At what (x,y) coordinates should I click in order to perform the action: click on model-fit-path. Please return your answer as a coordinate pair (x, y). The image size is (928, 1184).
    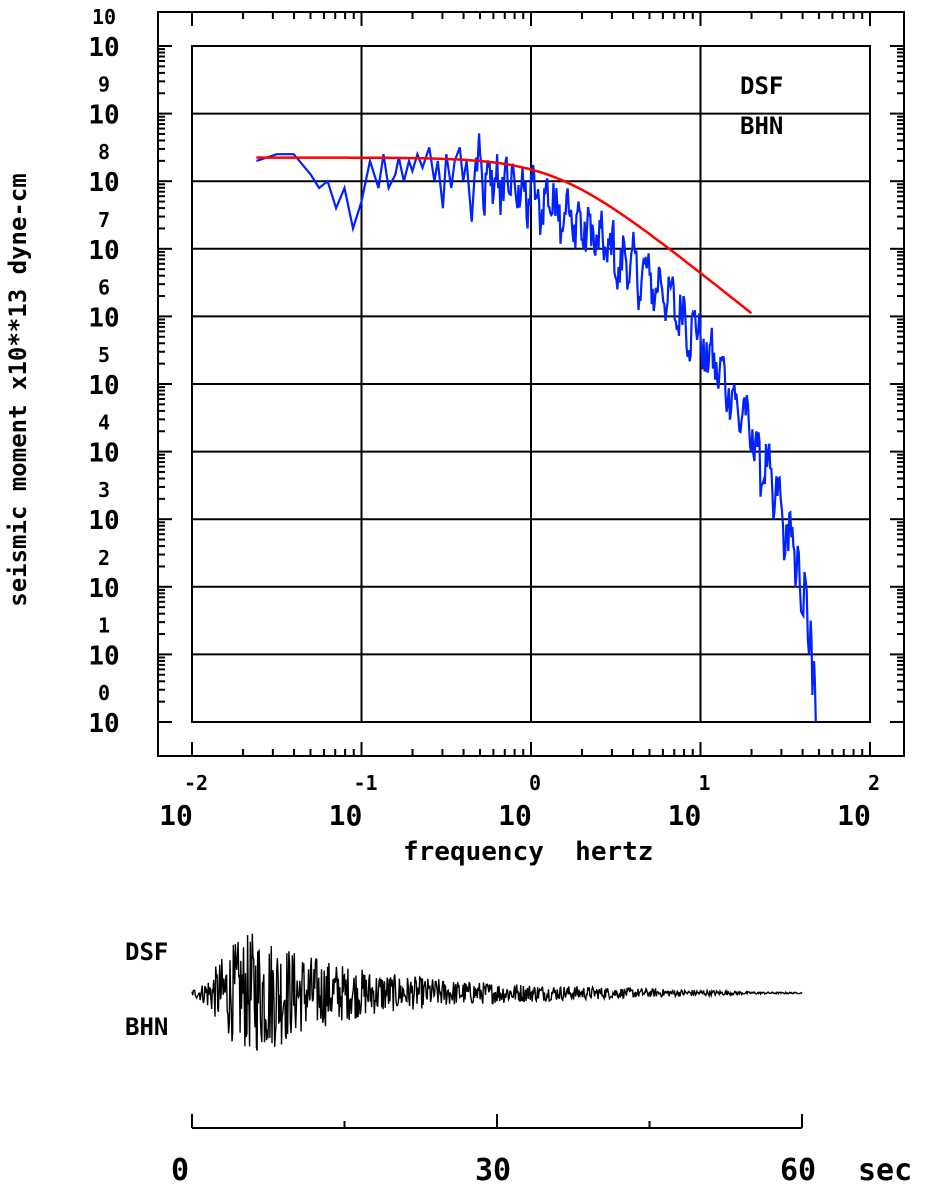
    Looking at the image, I should click on (504, 235).